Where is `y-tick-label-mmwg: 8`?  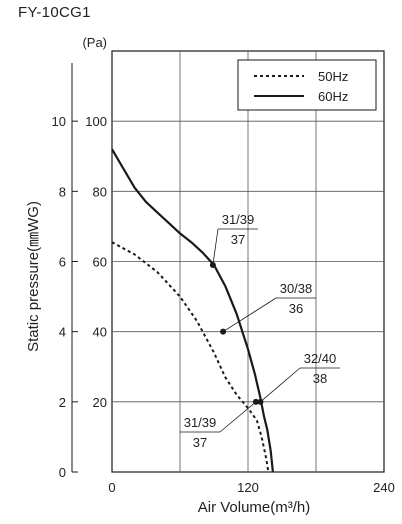 y-tick-label-mmwg: 8 is located at coordinates (62, 191).